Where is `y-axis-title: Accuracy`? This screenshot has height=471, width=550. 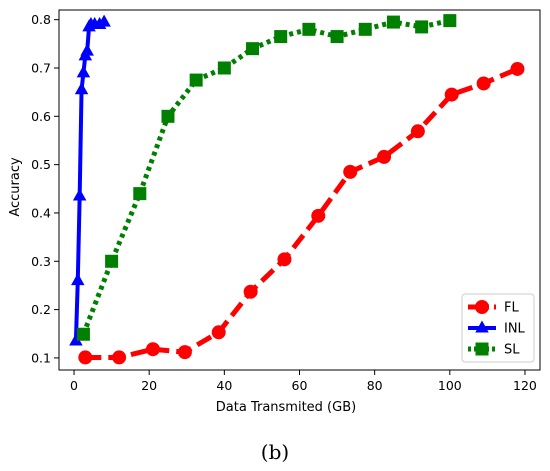 y-axis-title: Accuracy is located at coordinates (15, 187).